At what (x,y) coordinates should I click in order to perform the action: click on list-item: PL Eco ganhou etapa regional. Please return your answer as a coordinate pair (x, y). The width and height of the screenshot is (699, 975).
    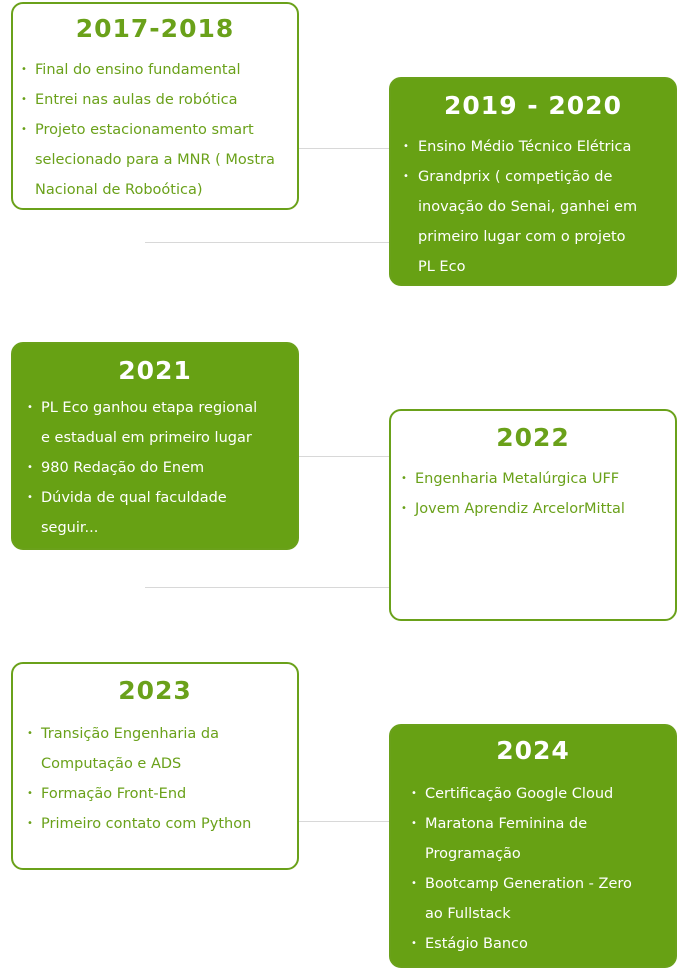
    Looking at the image, I should click on (155, 408).